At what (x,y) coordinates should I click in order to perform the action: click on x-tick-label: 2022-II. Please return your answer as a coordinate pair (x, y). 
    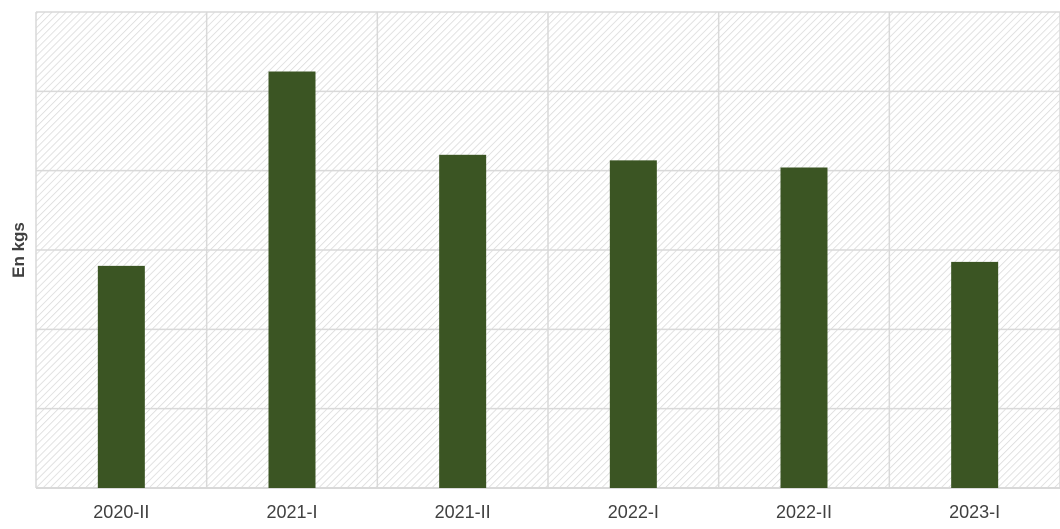
    Looking at the image, I should click on (804, 512).